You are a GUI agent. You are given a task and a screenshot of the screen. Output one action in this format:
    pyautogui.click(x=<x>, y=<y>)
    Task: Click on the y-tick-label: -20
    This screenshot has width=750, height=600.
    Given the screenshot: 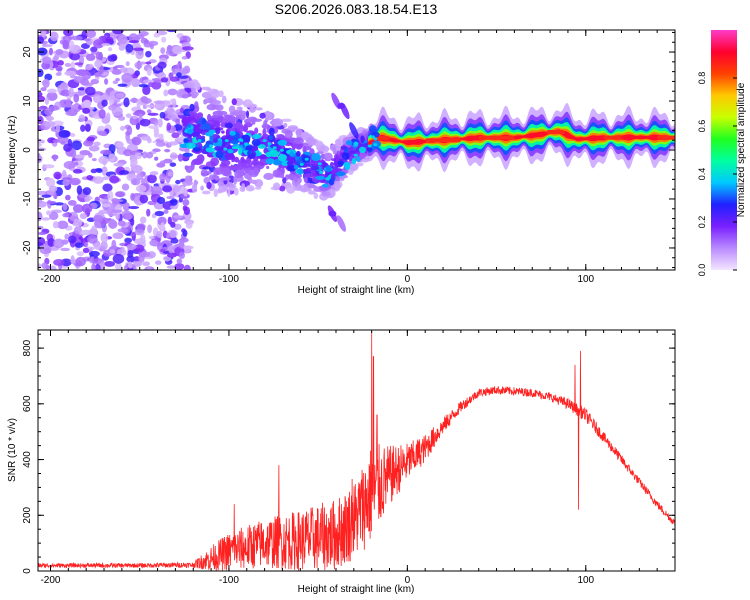 What is the action you would take?
    pyautogui.click(x=27, y=247)
    